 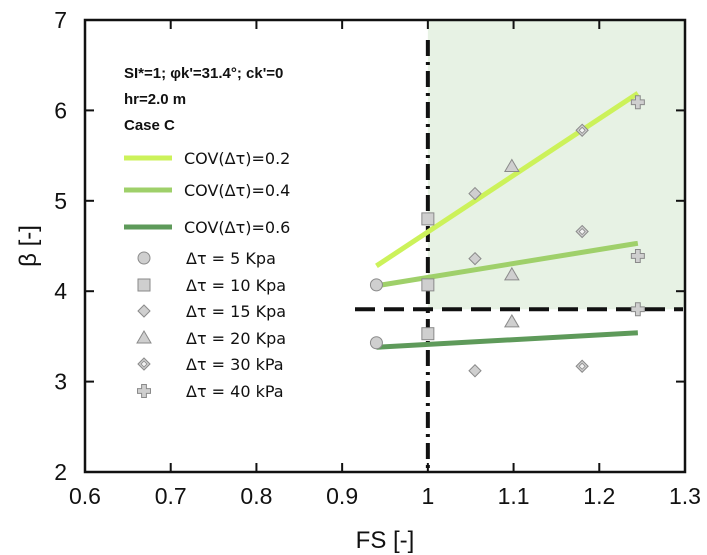 I want to click on legend-label-cov-0-2: COV(Δτ)=0.2, so click(x=237, y=158).